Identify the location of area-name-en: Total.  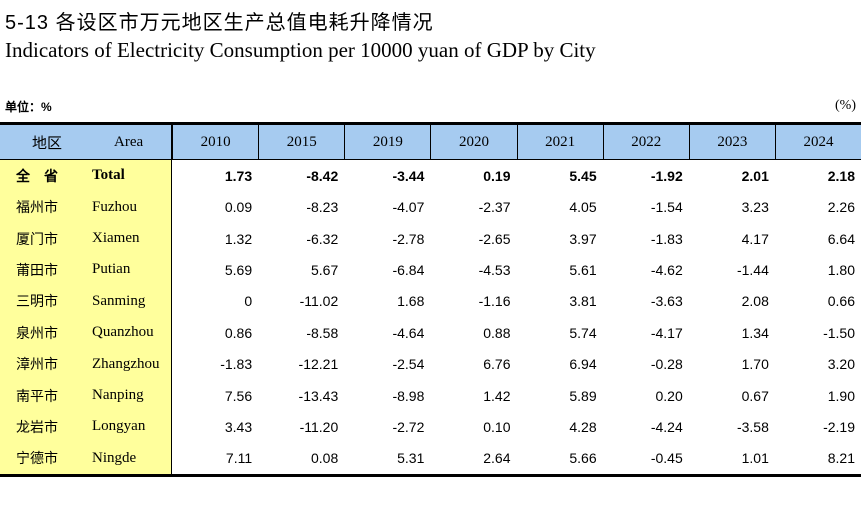
(108, 175).